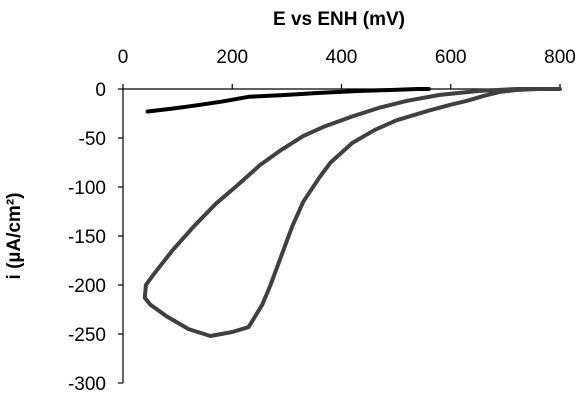  What do you see at coordinates (451, 57) in the screenshot?
I see `x-tick-label: 600` at bounding box center [451, 57].